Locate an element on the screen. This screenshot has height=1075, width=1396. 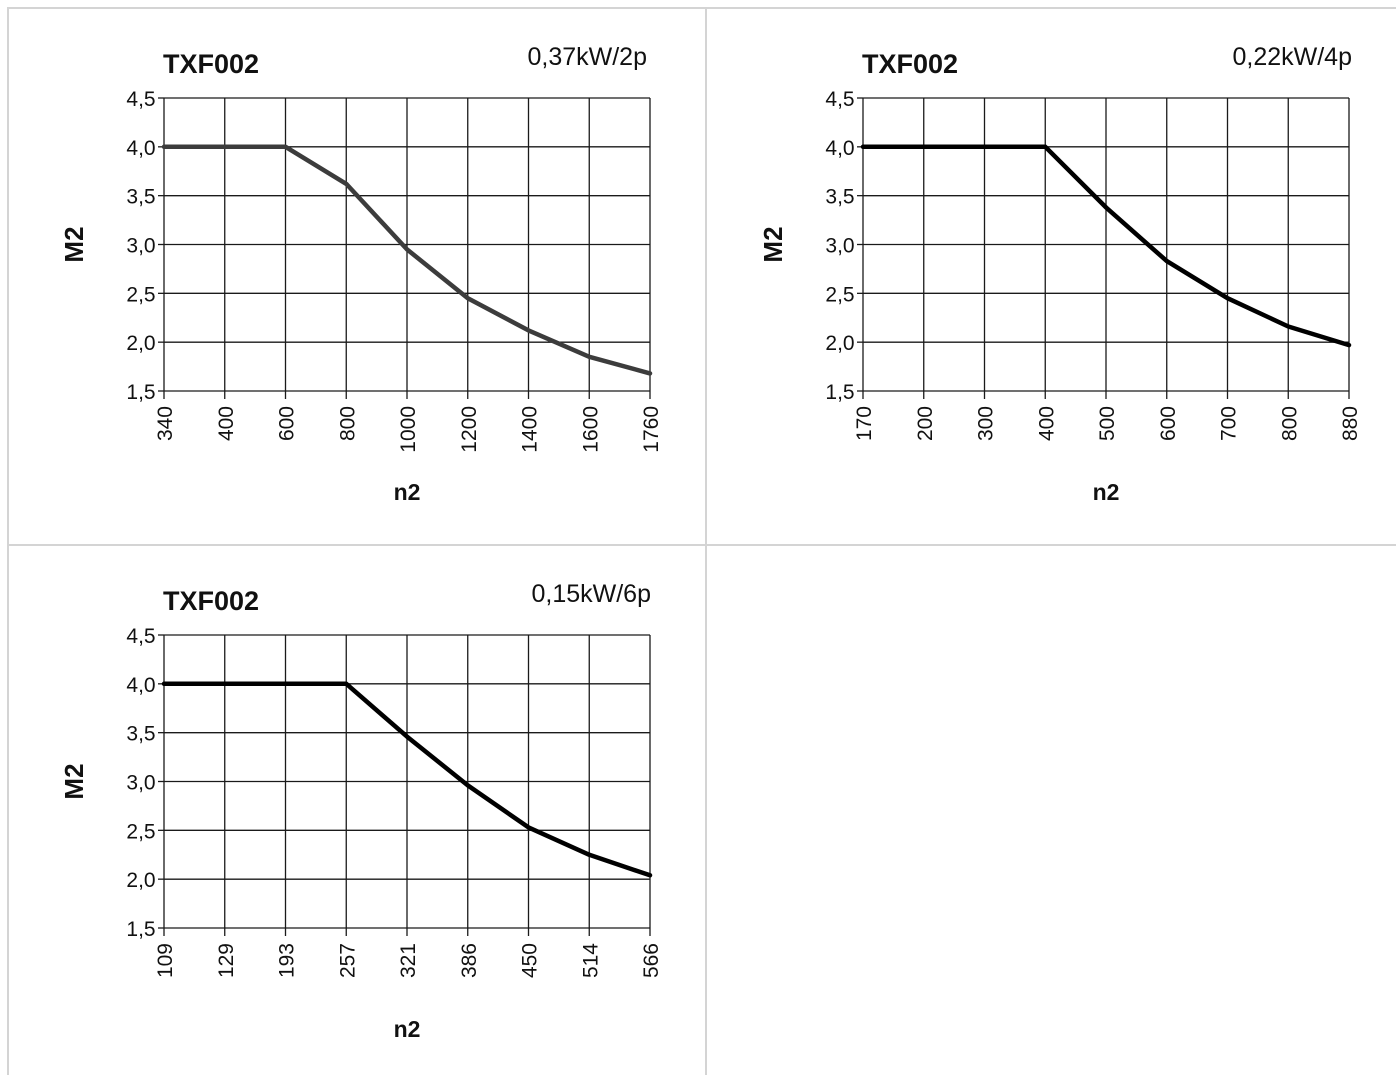
x-tick-label: 170 is located at coordinates (864, 423).